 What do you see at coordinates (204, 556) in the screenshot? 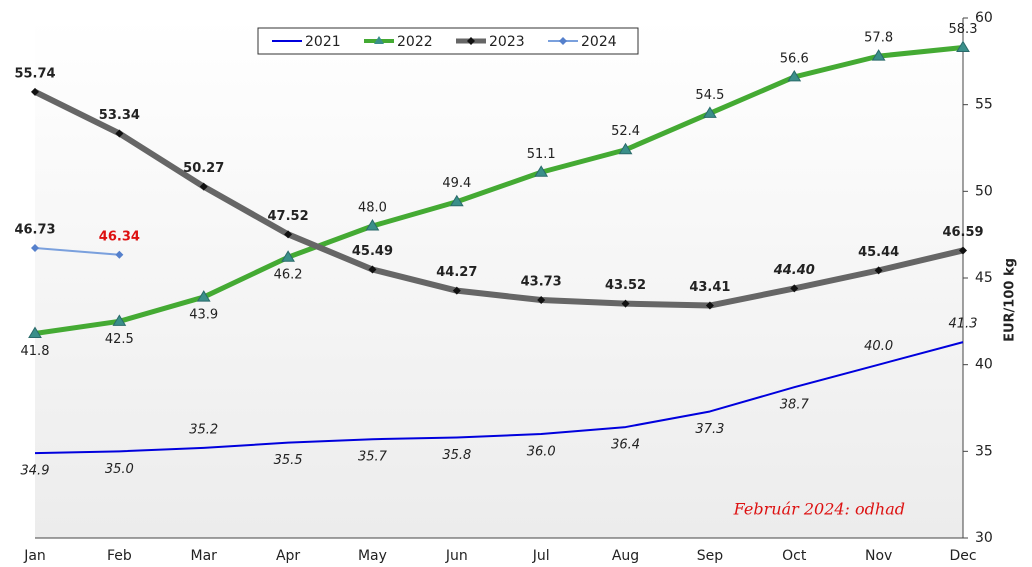
I see `x-tick-label: Mar` at bounding box center [204, 556].